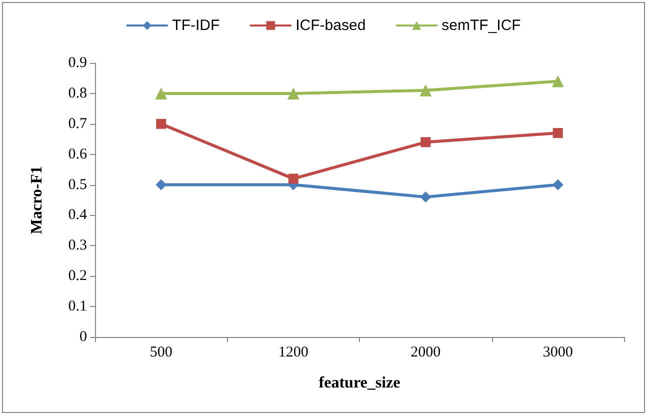  I want to click on y-tick-label: 0.6, so click(78, 154).